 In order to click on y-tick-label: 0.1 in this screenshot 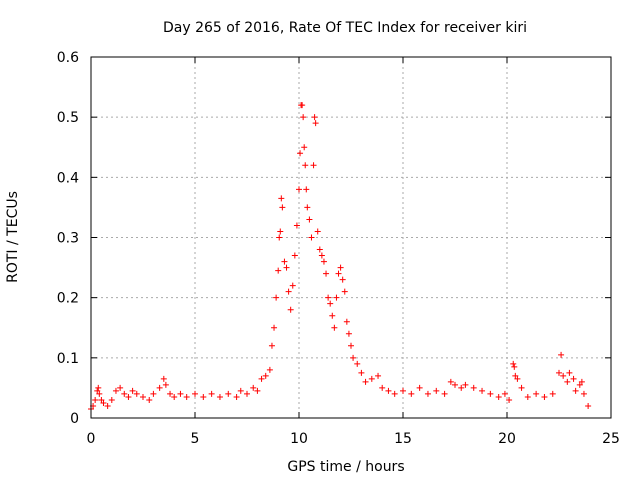, I will do `click(68, 359)`.